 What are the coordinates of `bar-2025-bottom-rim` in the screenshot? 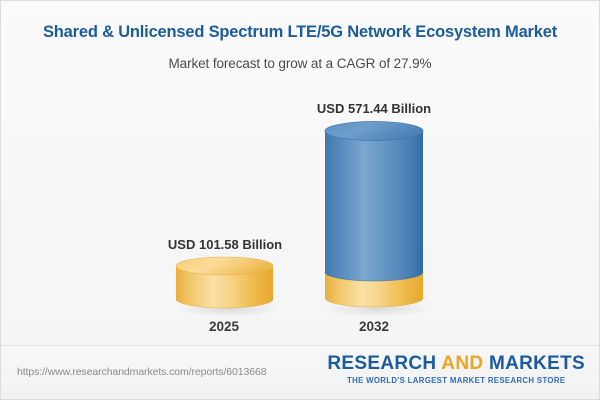 It's located at (224, 303).